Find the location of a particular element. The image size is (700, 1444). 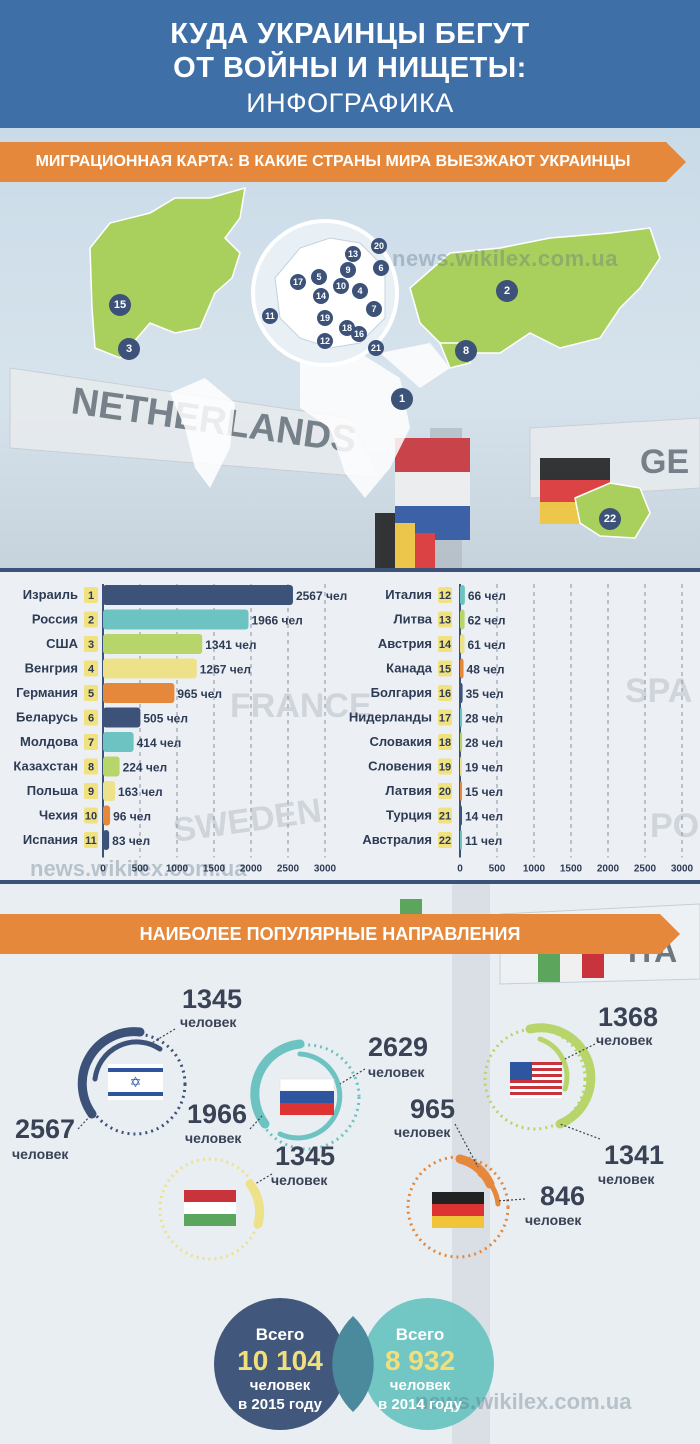

tick-label: 0 is located at coordinates (103, 869).